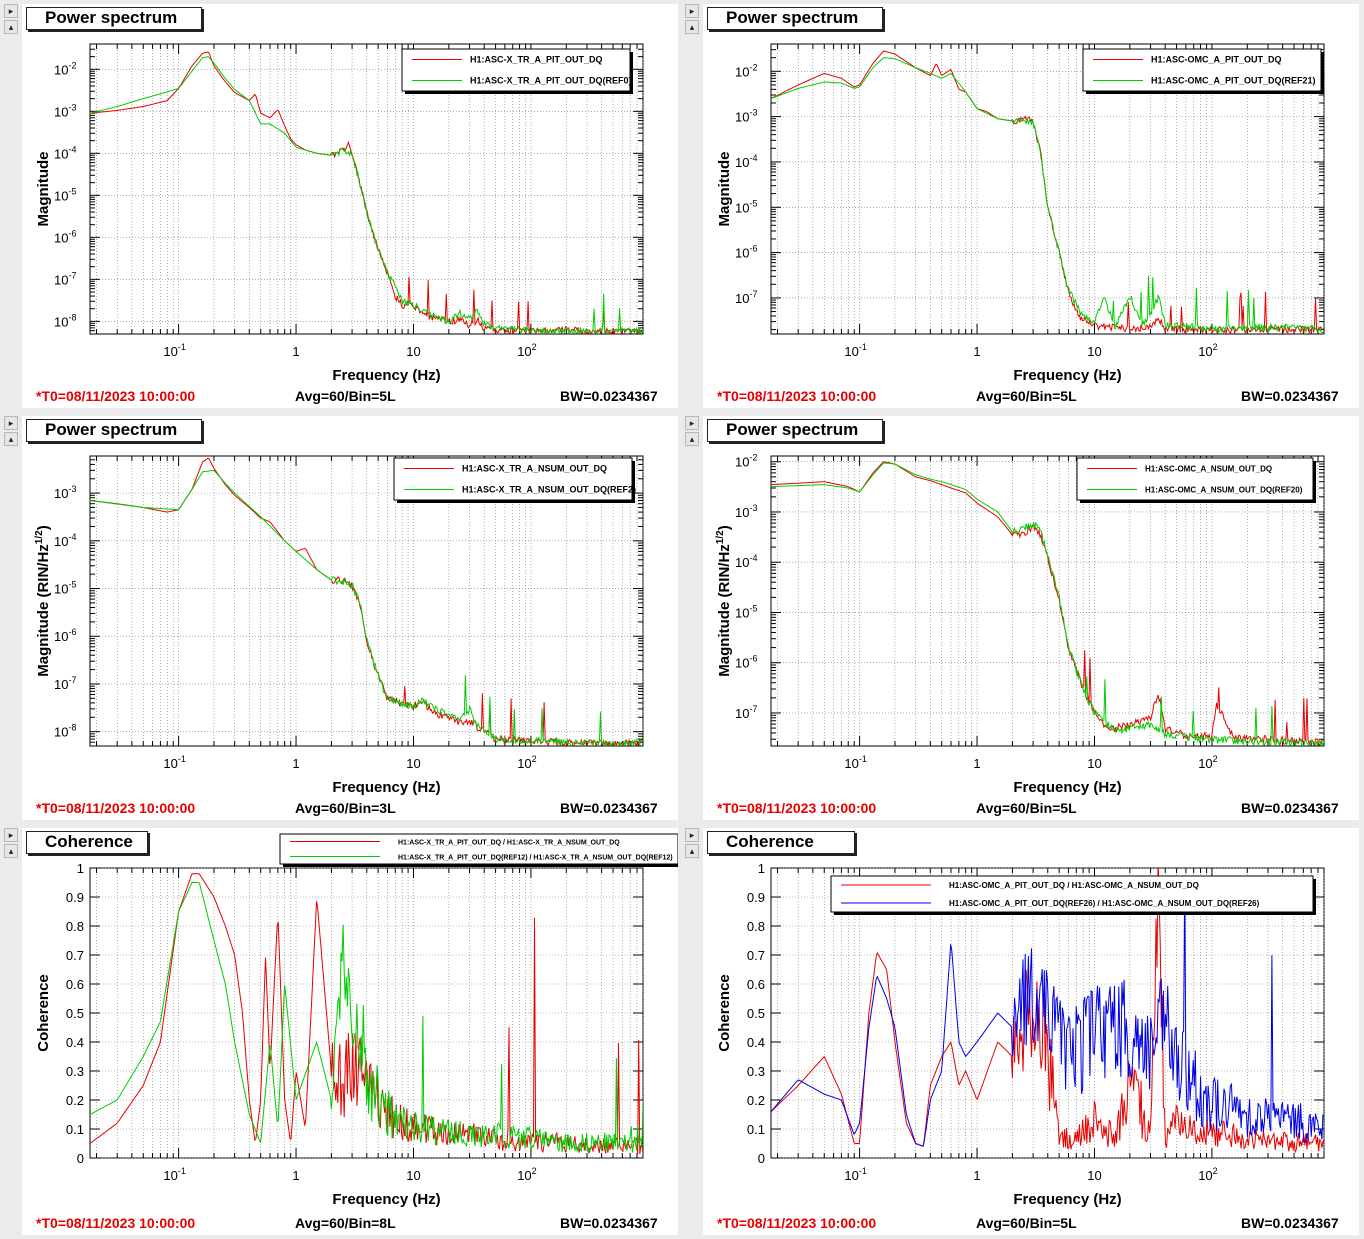 The height and width of the screenshot is (1239, 1364). I want to click on legend-entry: H1:ASC-OMC_A_PIT_OUT_DQ(REF21), so click(1233, 81).